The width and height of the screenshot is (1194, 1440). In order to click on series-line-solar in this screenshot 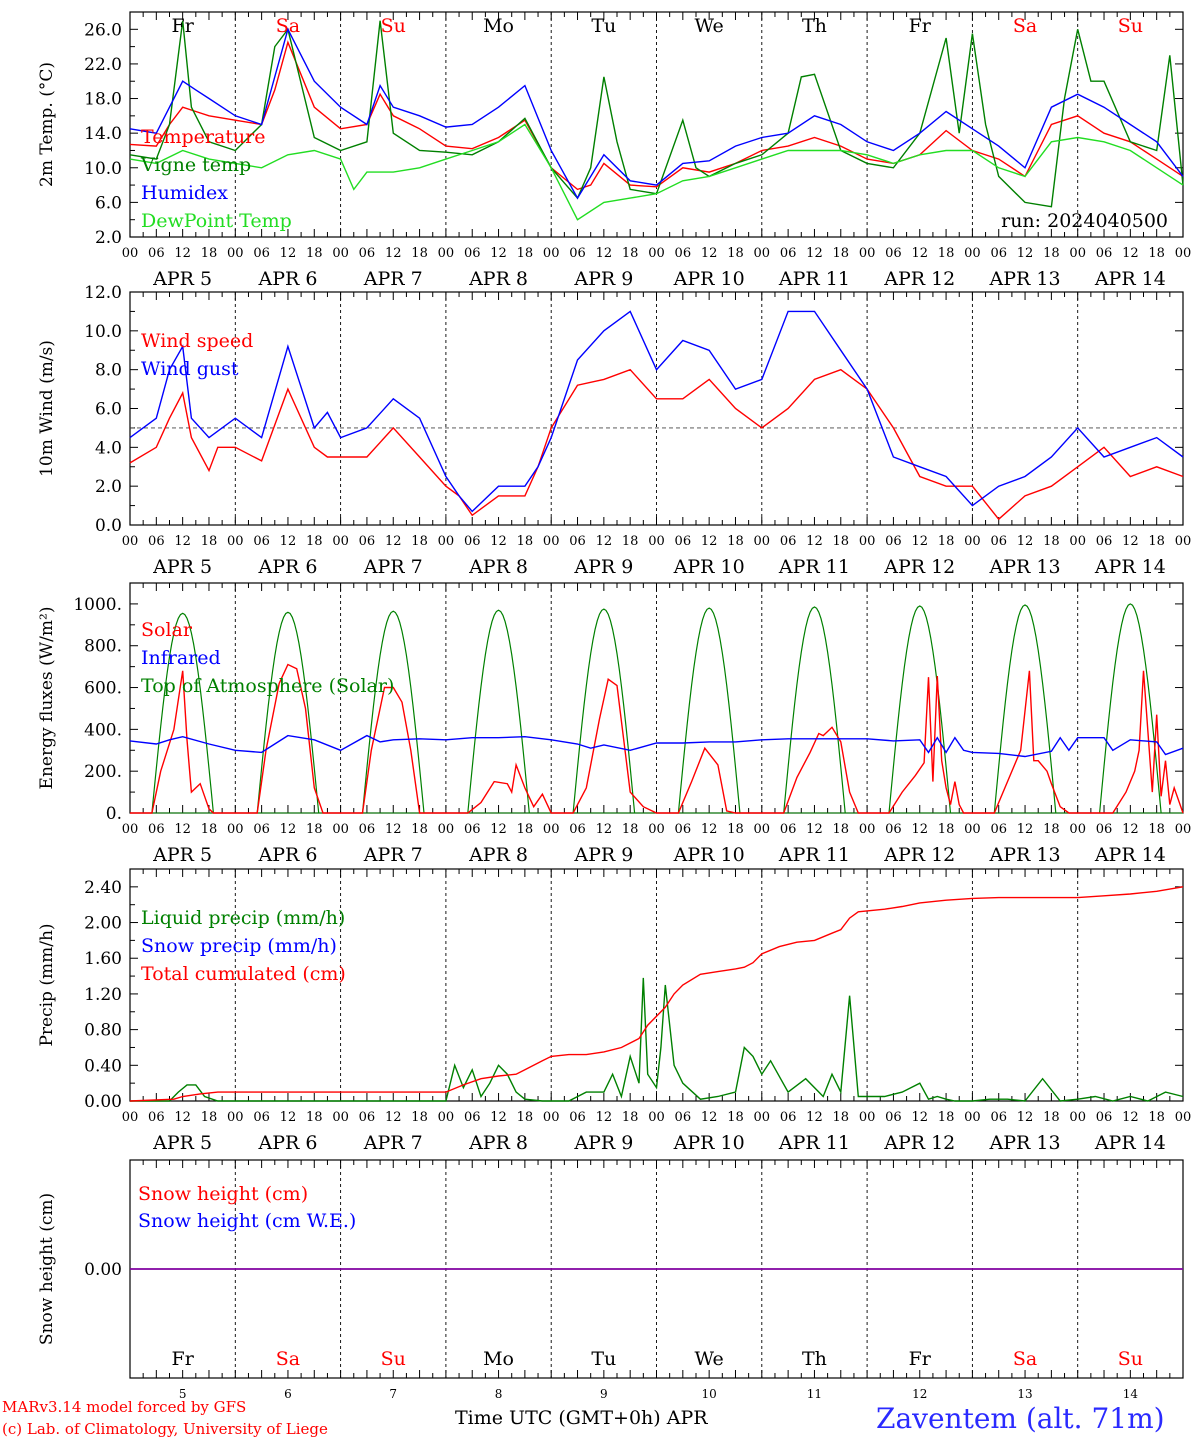, I will do `click(657, 738)`.